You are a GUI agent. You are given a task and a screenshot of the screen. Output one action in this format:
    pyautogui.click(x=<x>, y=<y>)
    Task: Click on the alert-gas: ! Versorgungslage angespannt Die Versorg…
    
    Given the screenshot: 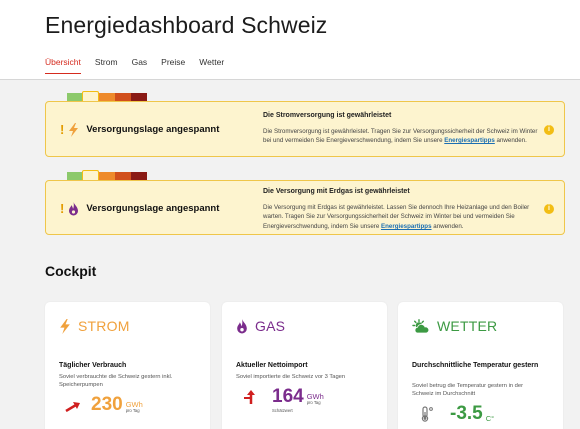 What is the action you would take?
    pyautogui.click(x=305, y=207)
    